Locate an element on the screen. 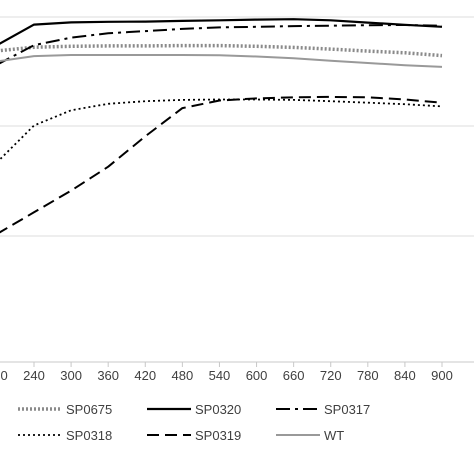  series-line-wt is located at coordinates (221, 61).